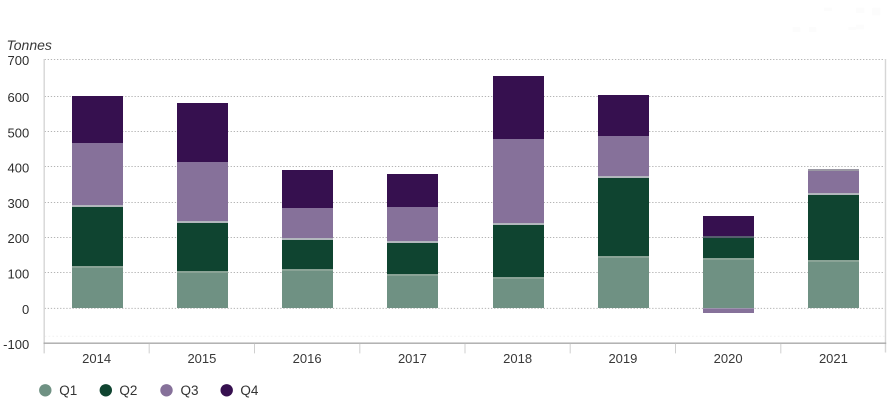  What do you see at coordinates (190, 390) in the screenshot?
I see `svg-text: Q3` at bounding box center [190, 390].